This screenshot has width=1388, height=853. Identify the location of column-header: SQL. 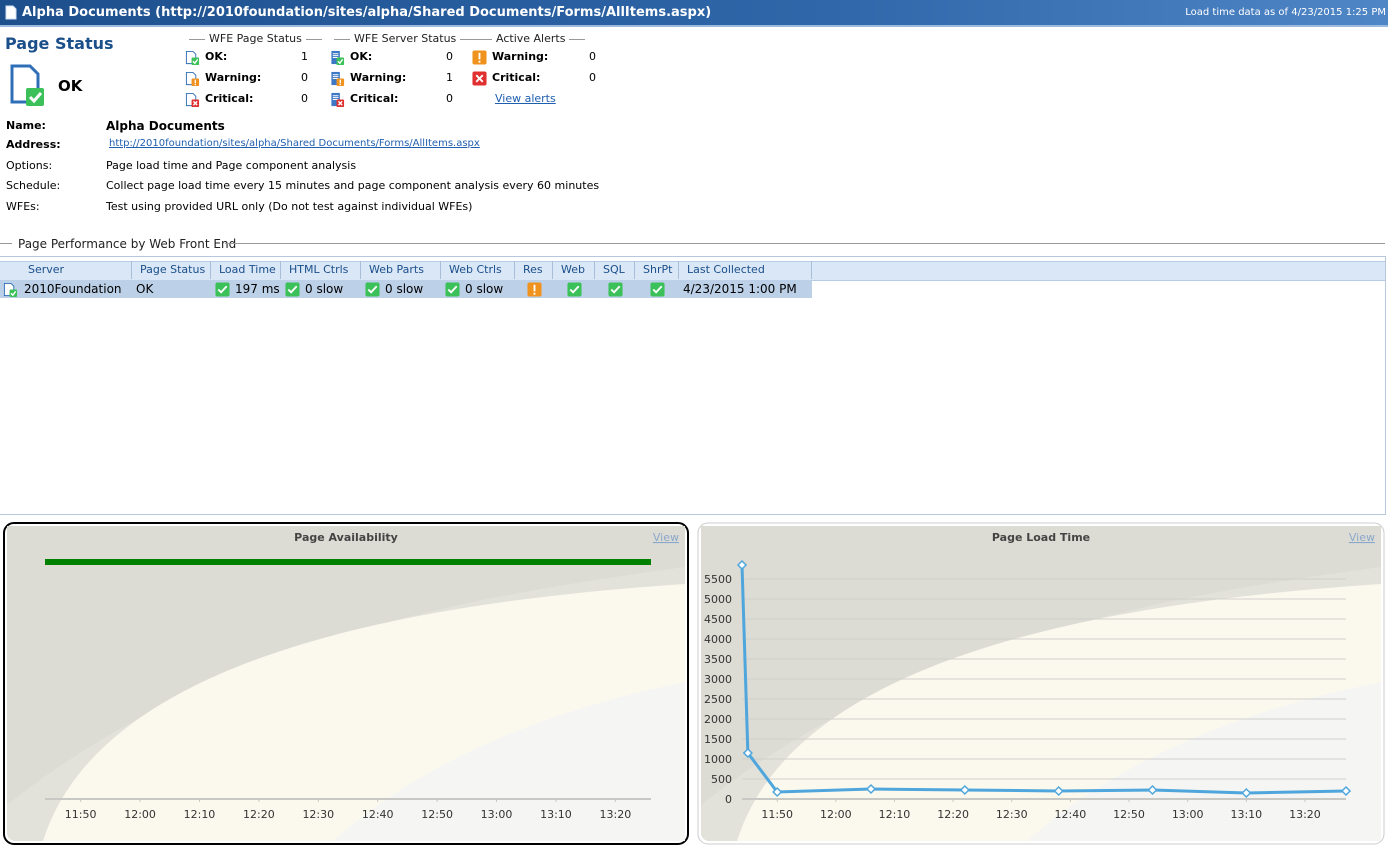
(615, 270).